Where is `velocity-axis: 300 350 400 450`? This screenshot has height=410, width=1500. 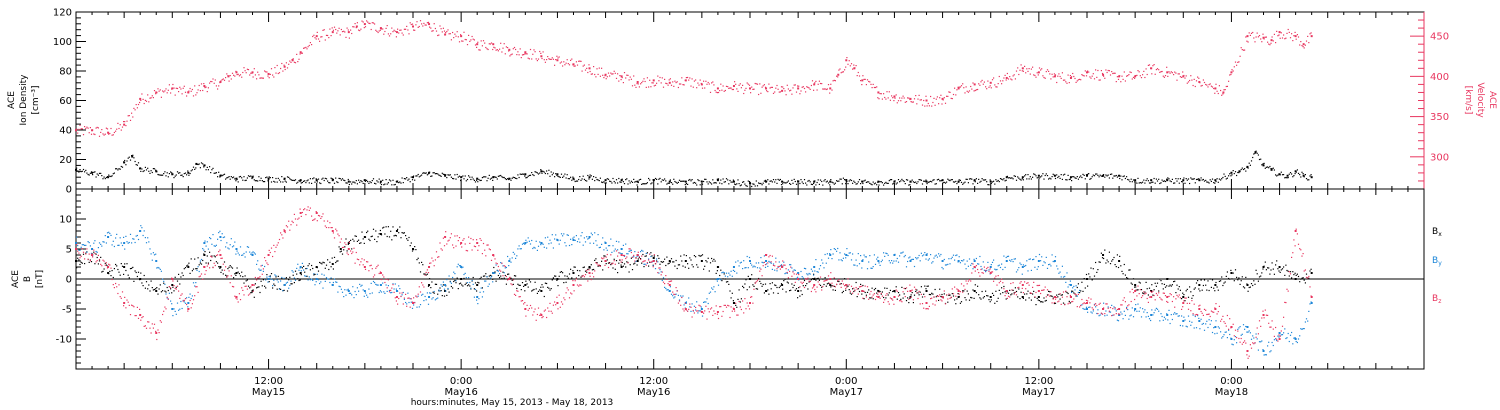
velocity-axis: 300 350 400 450 is located at coordinates (1429, 100).